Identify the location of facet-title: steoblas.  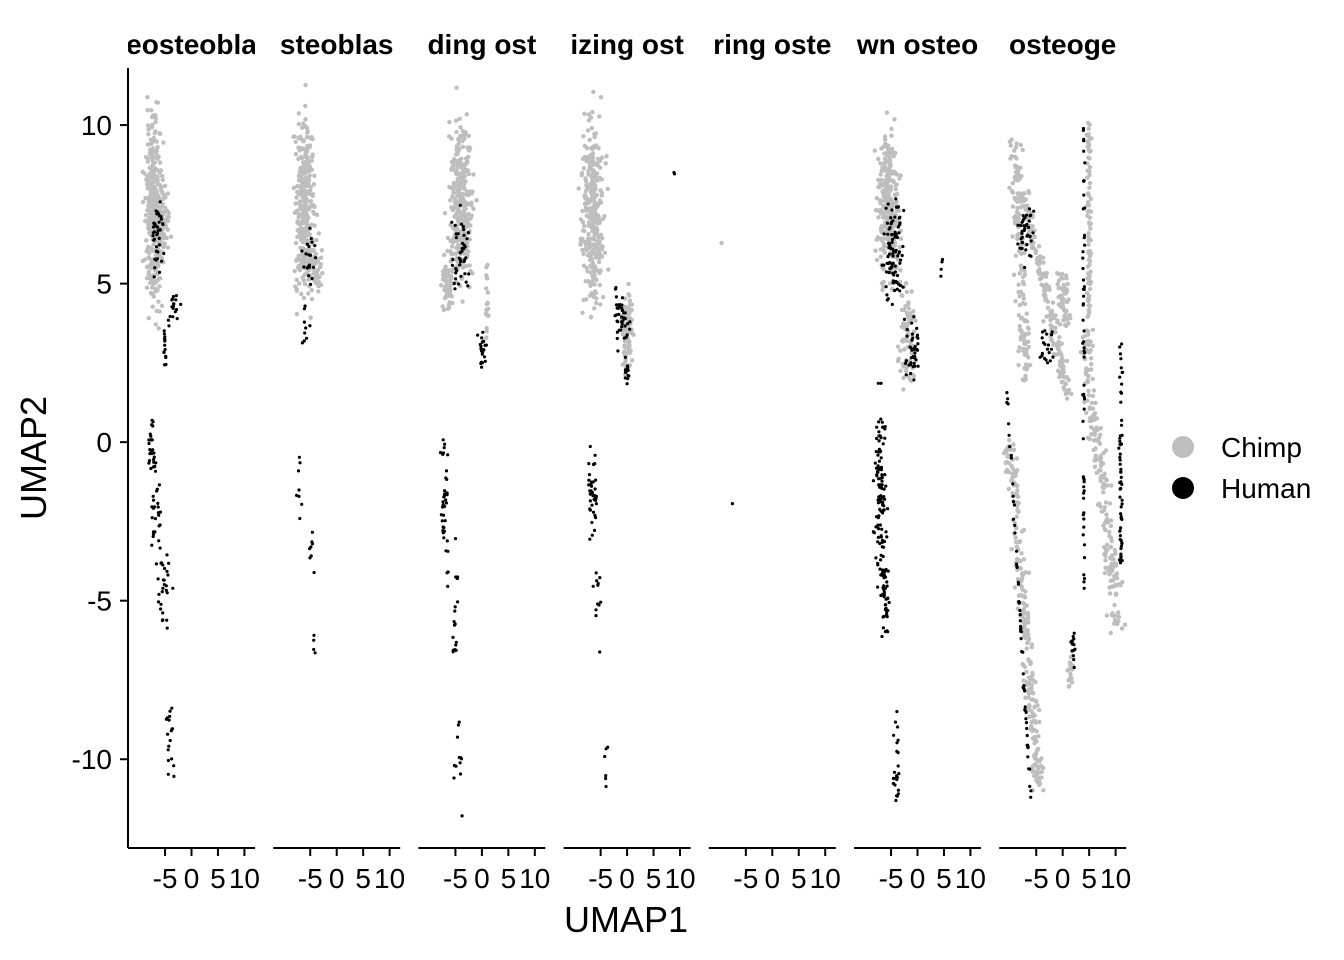
(337, 44).